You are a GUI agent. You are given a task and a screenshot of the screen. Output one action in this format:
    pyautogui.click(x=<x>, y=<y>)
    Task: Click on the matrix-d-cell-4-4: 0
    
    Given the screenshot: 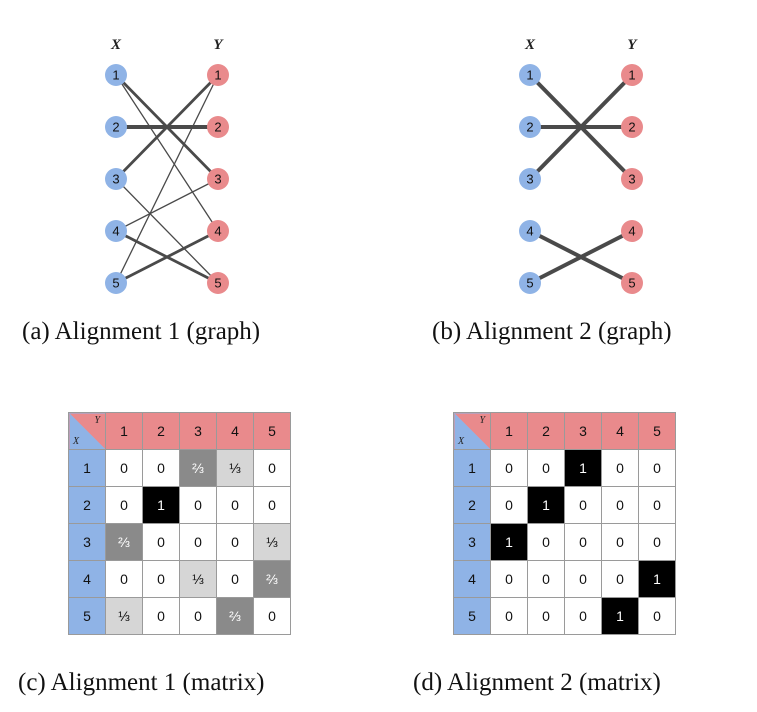 What is the action you would take?
    pyautogui.click(x=620, y=579)
    